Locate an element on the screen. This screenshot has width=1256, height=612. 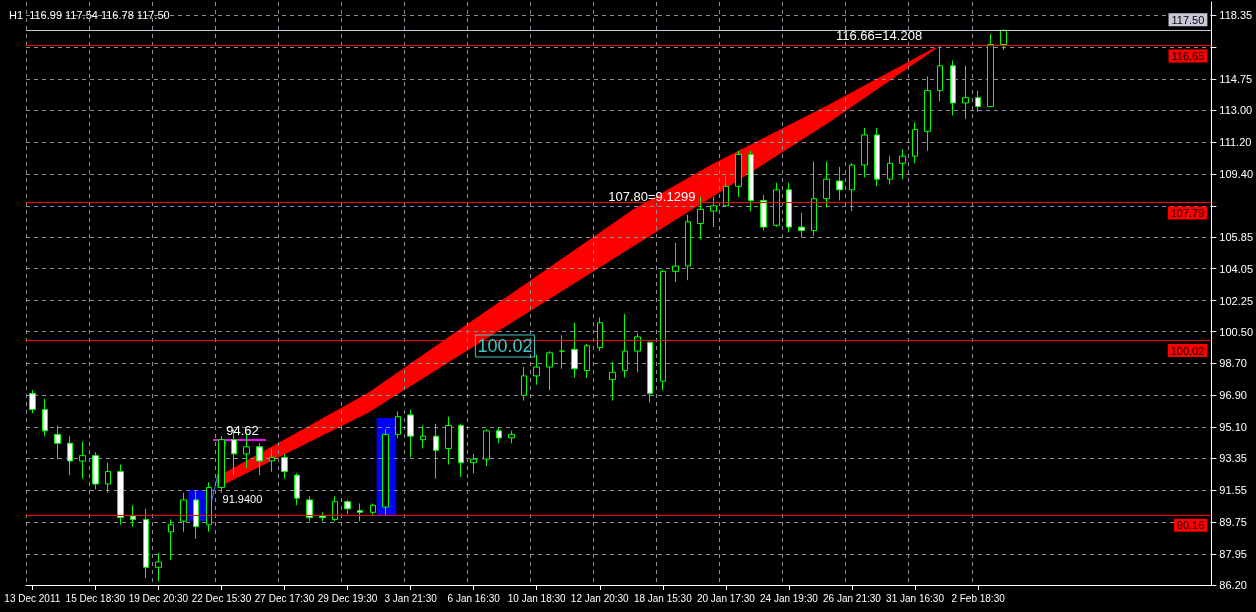
x-tick-label: 10 Jan 18:30 is located at coordinates (537, 598).